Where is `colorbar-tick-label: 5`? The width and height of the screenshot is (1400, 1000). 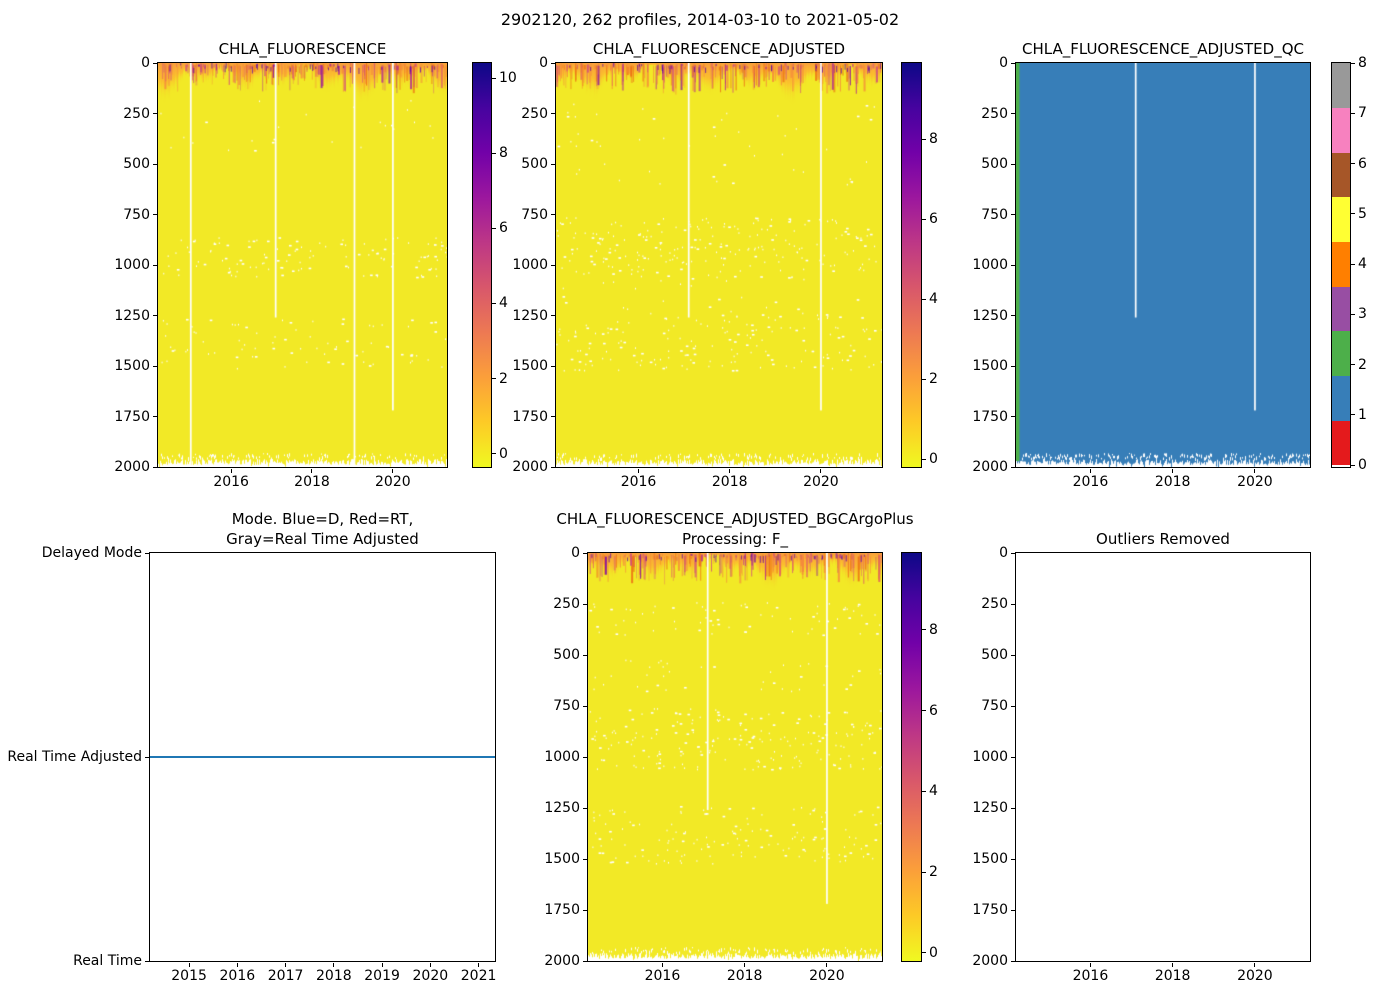 colorbar-tick-label: 5 is located at coordinates (1362, 213).